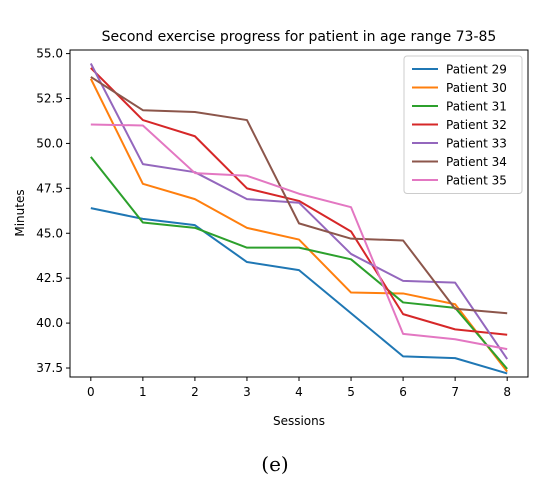  Describe the element at coordinates (53, 211) in the screenshot. I see `y-axis: 37.5 40.0 42.5 45.0 47.5 50.0 52.5 55.0` at that location.